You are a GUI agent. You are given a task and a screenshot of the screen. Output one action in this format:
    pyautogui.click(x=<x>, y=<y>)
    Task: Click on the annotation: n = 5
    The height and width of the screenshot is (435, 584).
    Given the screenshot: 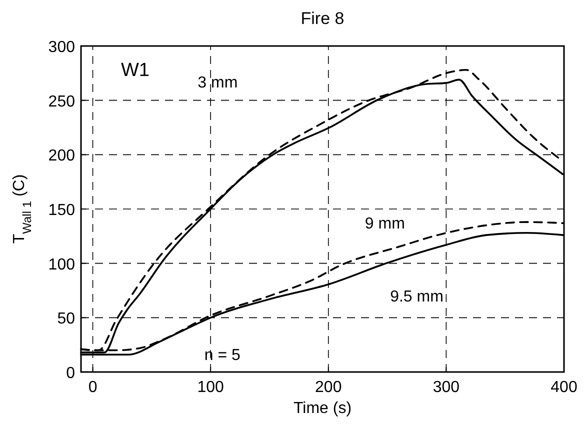 What is the action you would take?
    pyautogui.click(x=222, y=355)
    